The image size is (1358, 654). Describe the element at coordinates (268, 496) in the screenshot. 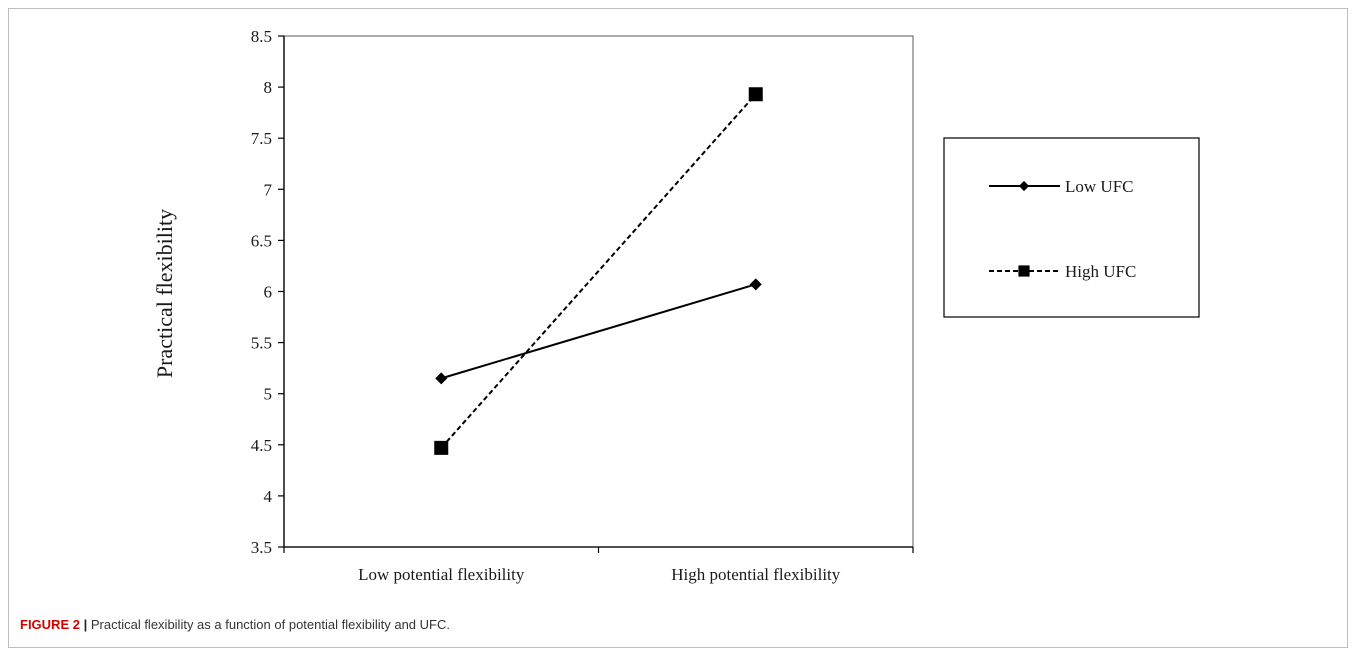

I see `y-tick-label: 4` at that location.